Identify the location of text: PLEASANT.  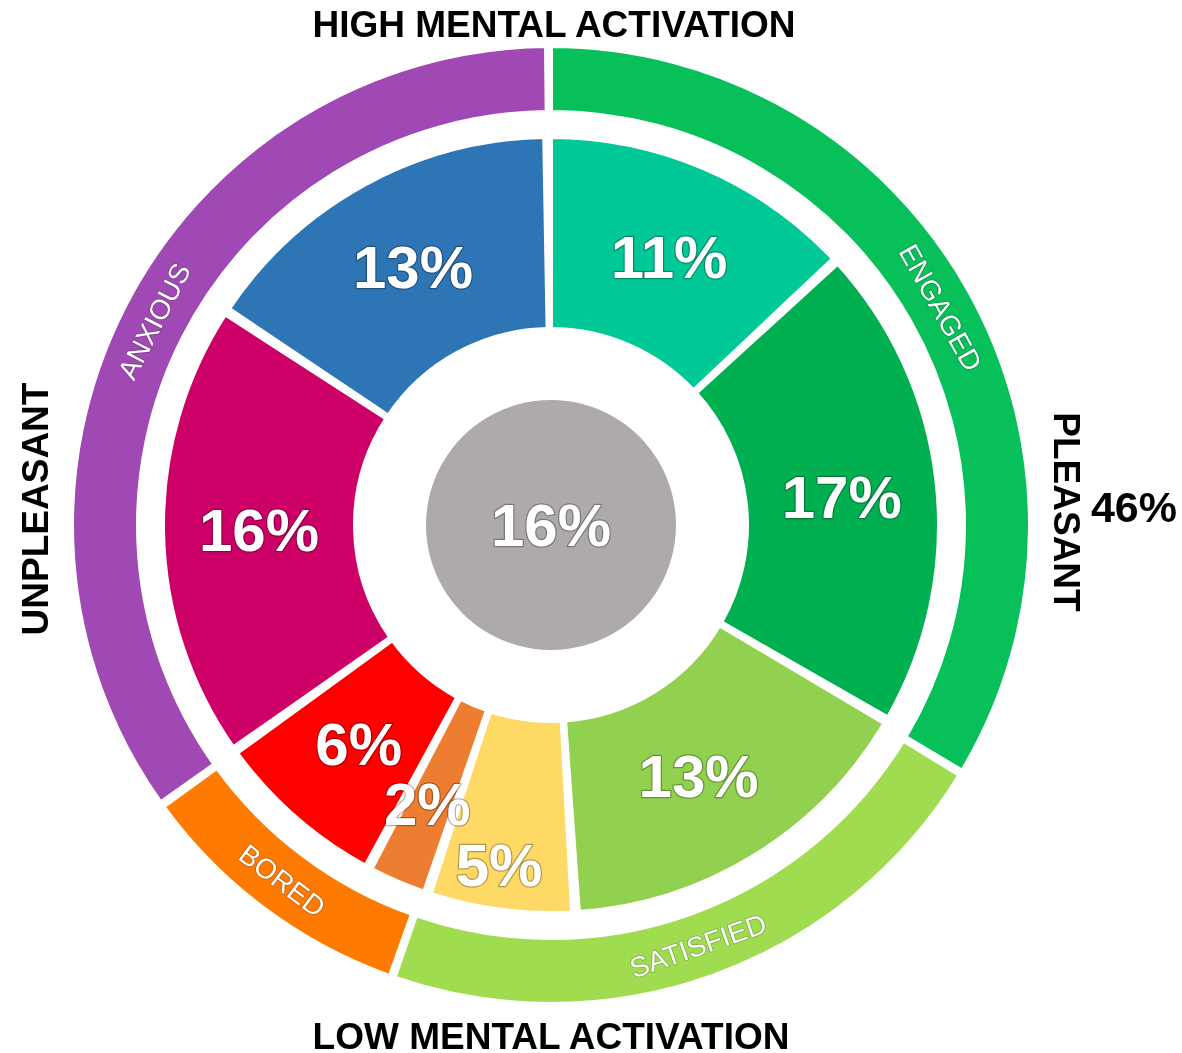
(1066, 512).